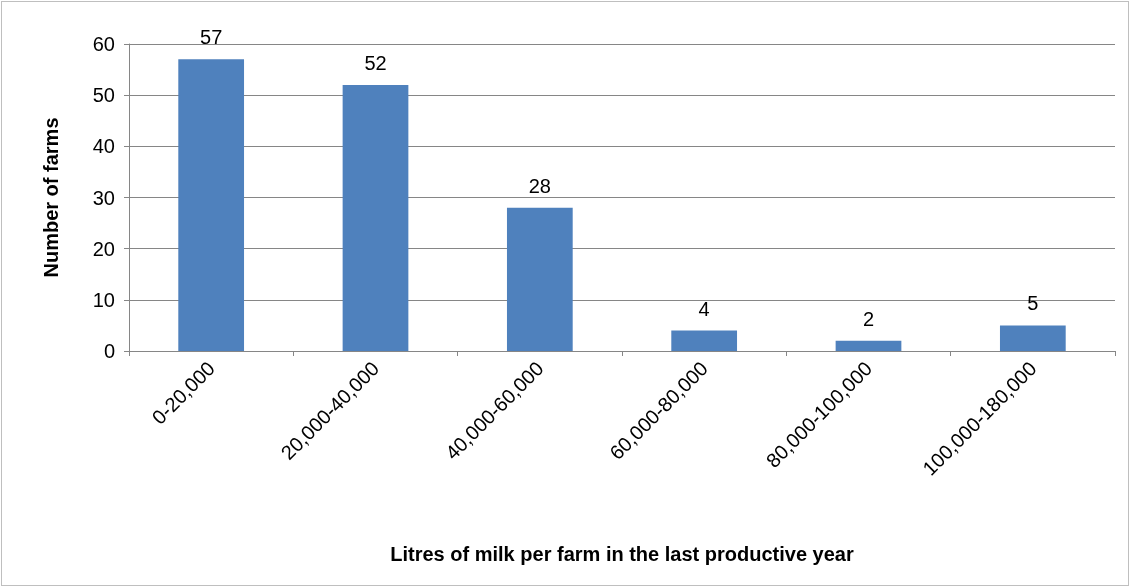 This screenshot has width=1130, height=587. Describe the element at coordinates (1033, 303) in the screenshot. I see `data-label: 5` at that location.